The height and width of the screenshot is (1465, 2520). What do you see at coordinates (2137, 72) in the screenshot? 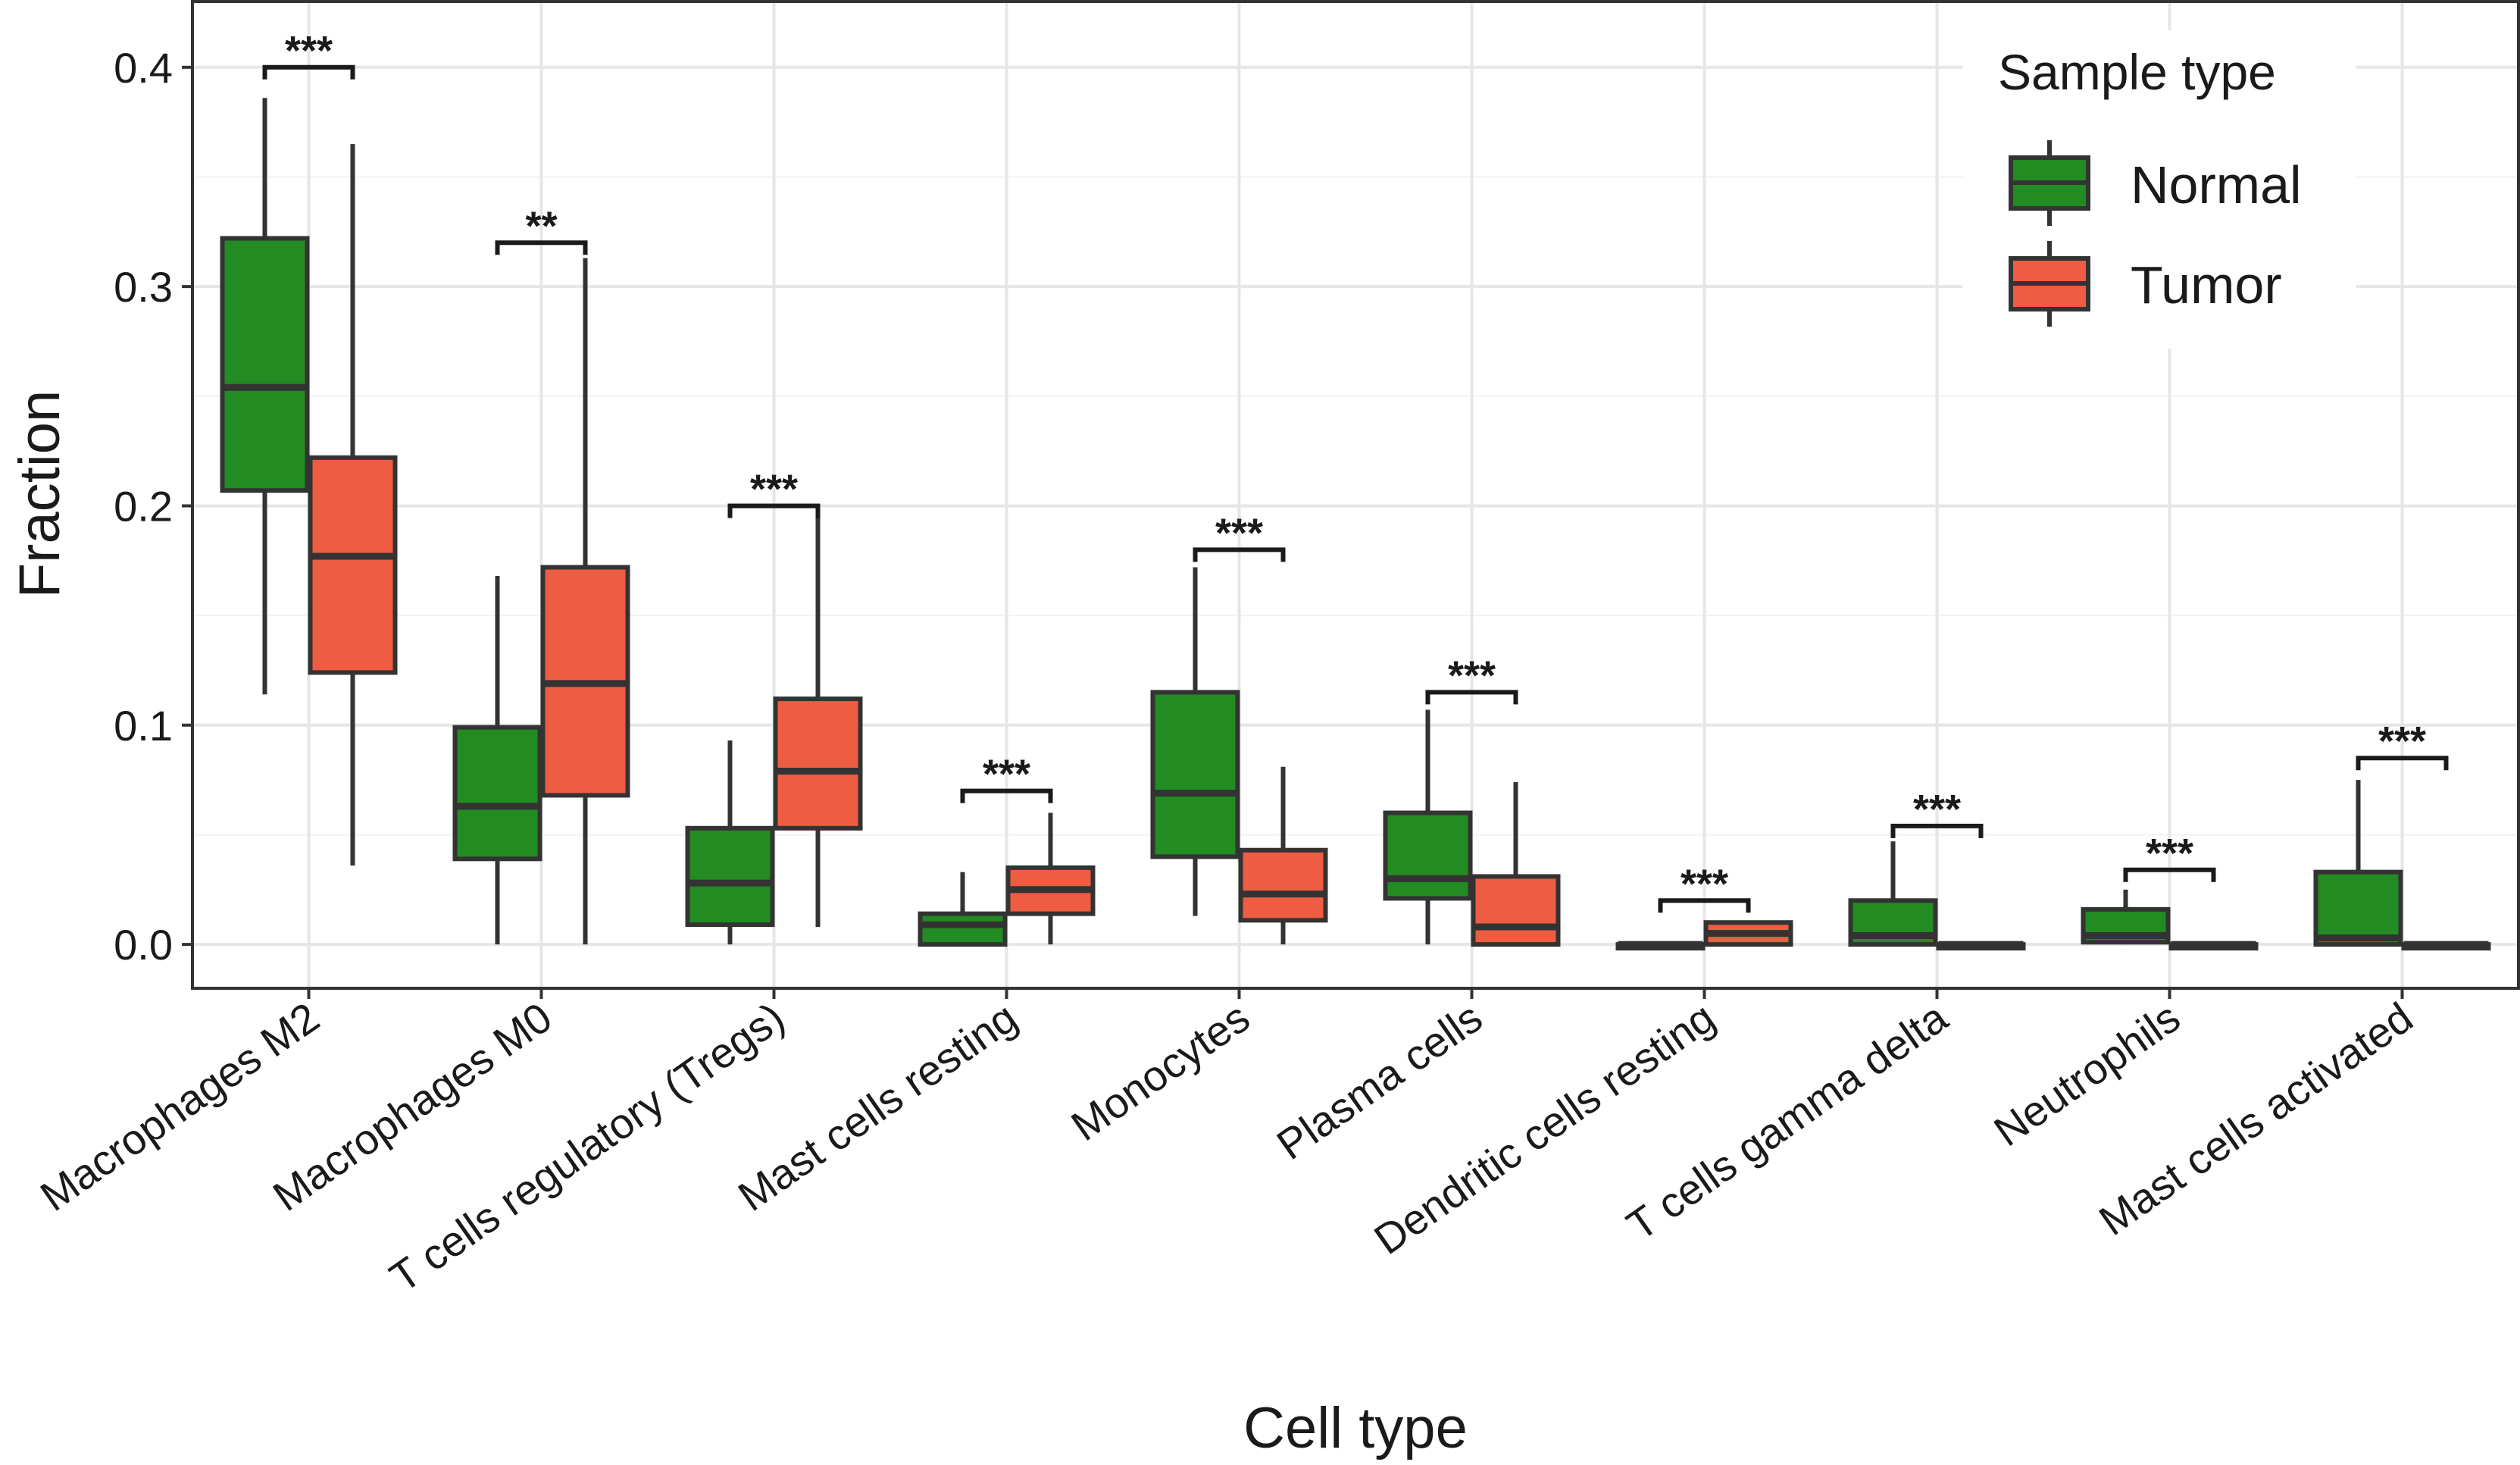
I see `legend-title: Sample type` at bounding box center [2137, 72].